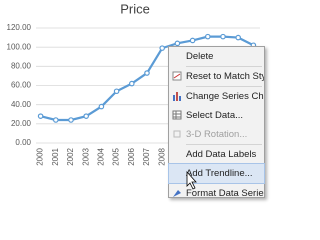 The image size is (320, 240). I want to click on x-tick-label: 2002, so click(70, 156).